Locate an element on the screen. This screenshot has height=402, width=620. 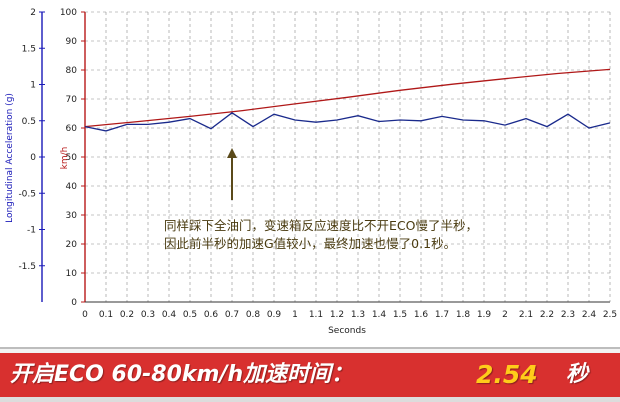
banner-stripe is located at coordinates (310, 375).